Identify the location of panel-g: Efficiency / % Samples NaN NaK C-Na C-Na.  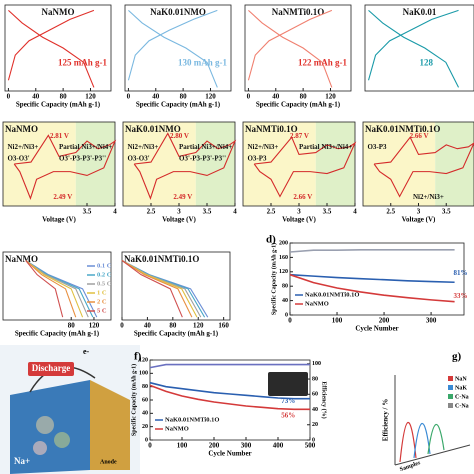
(426, 424).